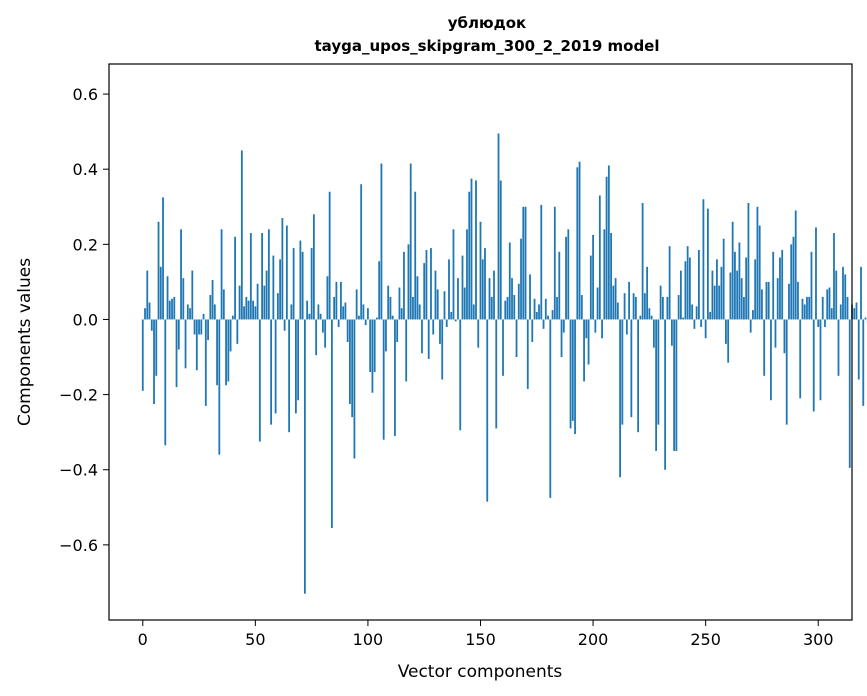  Describe the element at coordinates (255, 639) in the screenshot. I see `x-tick-label: 50` at that location.